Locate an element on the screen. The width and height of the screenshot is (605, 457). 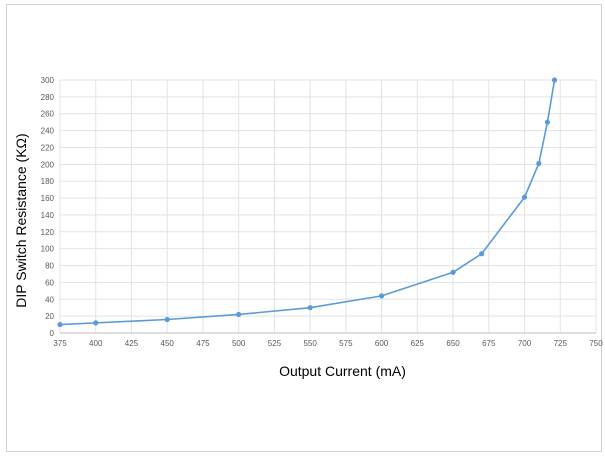
y-tick-label: 60 is located at coordinates (49, 282).